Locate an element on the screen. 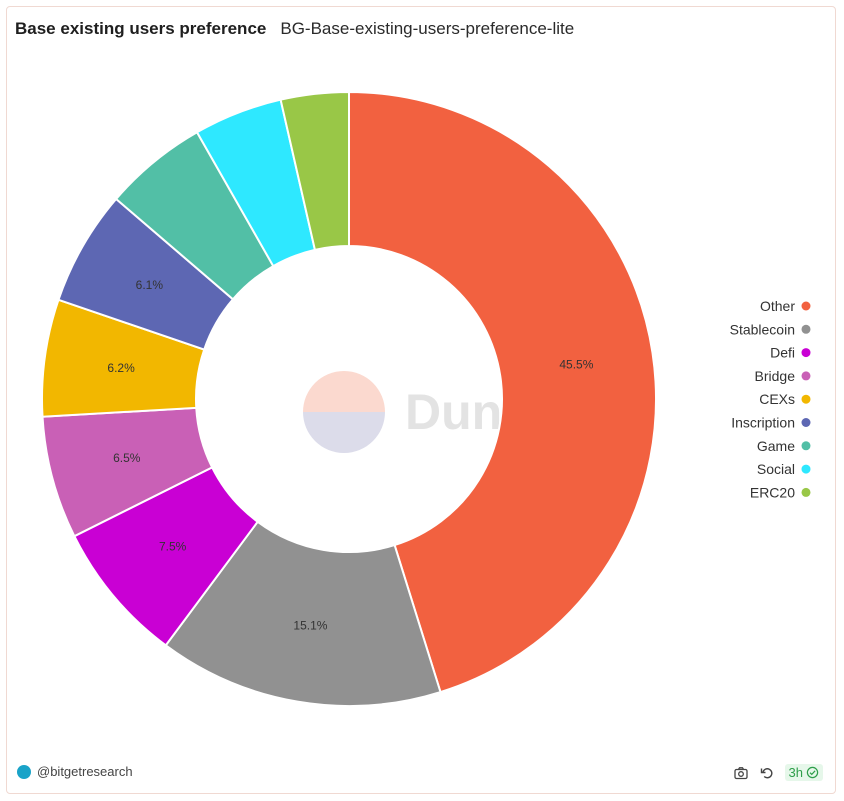 The width and height of the screenshot is (844, 801). legend-item-defi: Defi is located at coordinates (790, 353).